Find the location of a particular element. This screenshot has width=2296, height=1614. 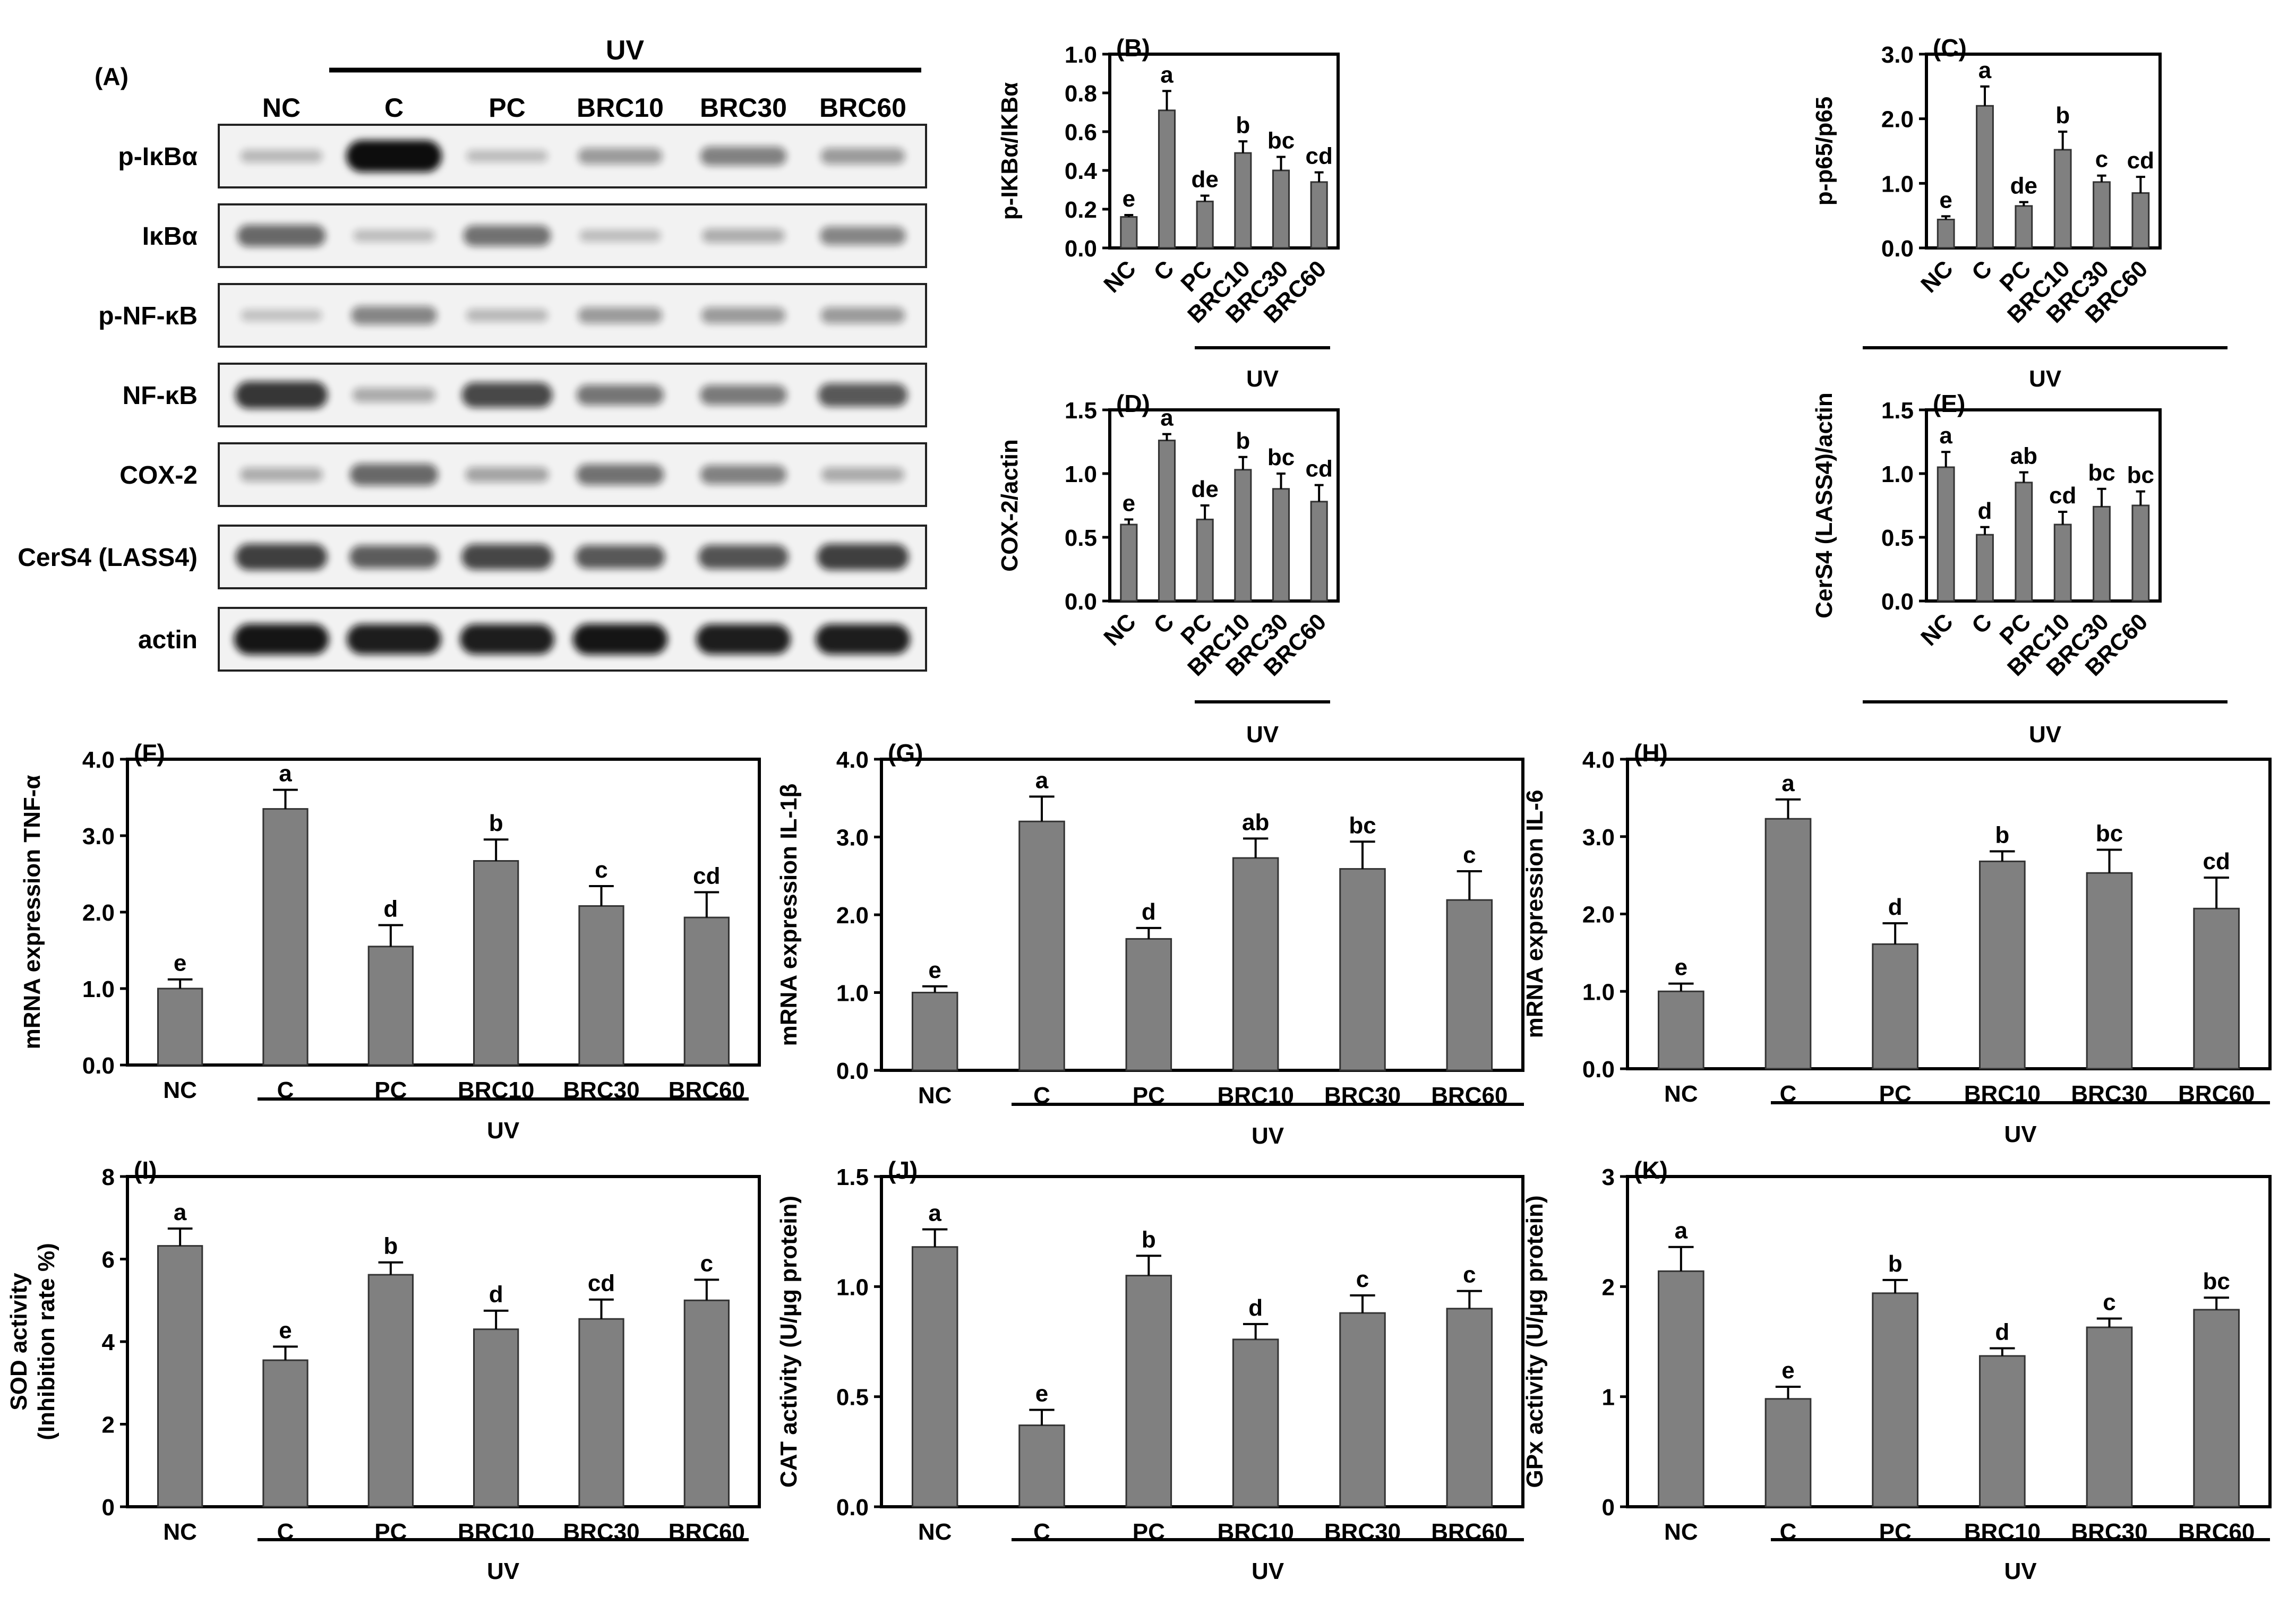

panel-label: (I) is located at coordinates (145, 1170).